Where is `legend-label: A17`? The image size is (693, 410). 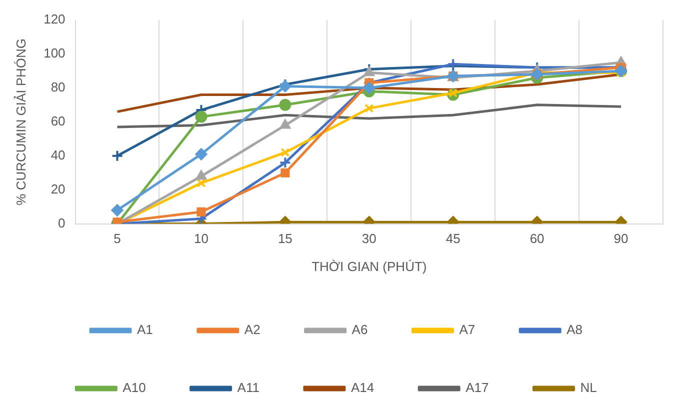 legend-label: A17 is located at coordinates (477, 388).